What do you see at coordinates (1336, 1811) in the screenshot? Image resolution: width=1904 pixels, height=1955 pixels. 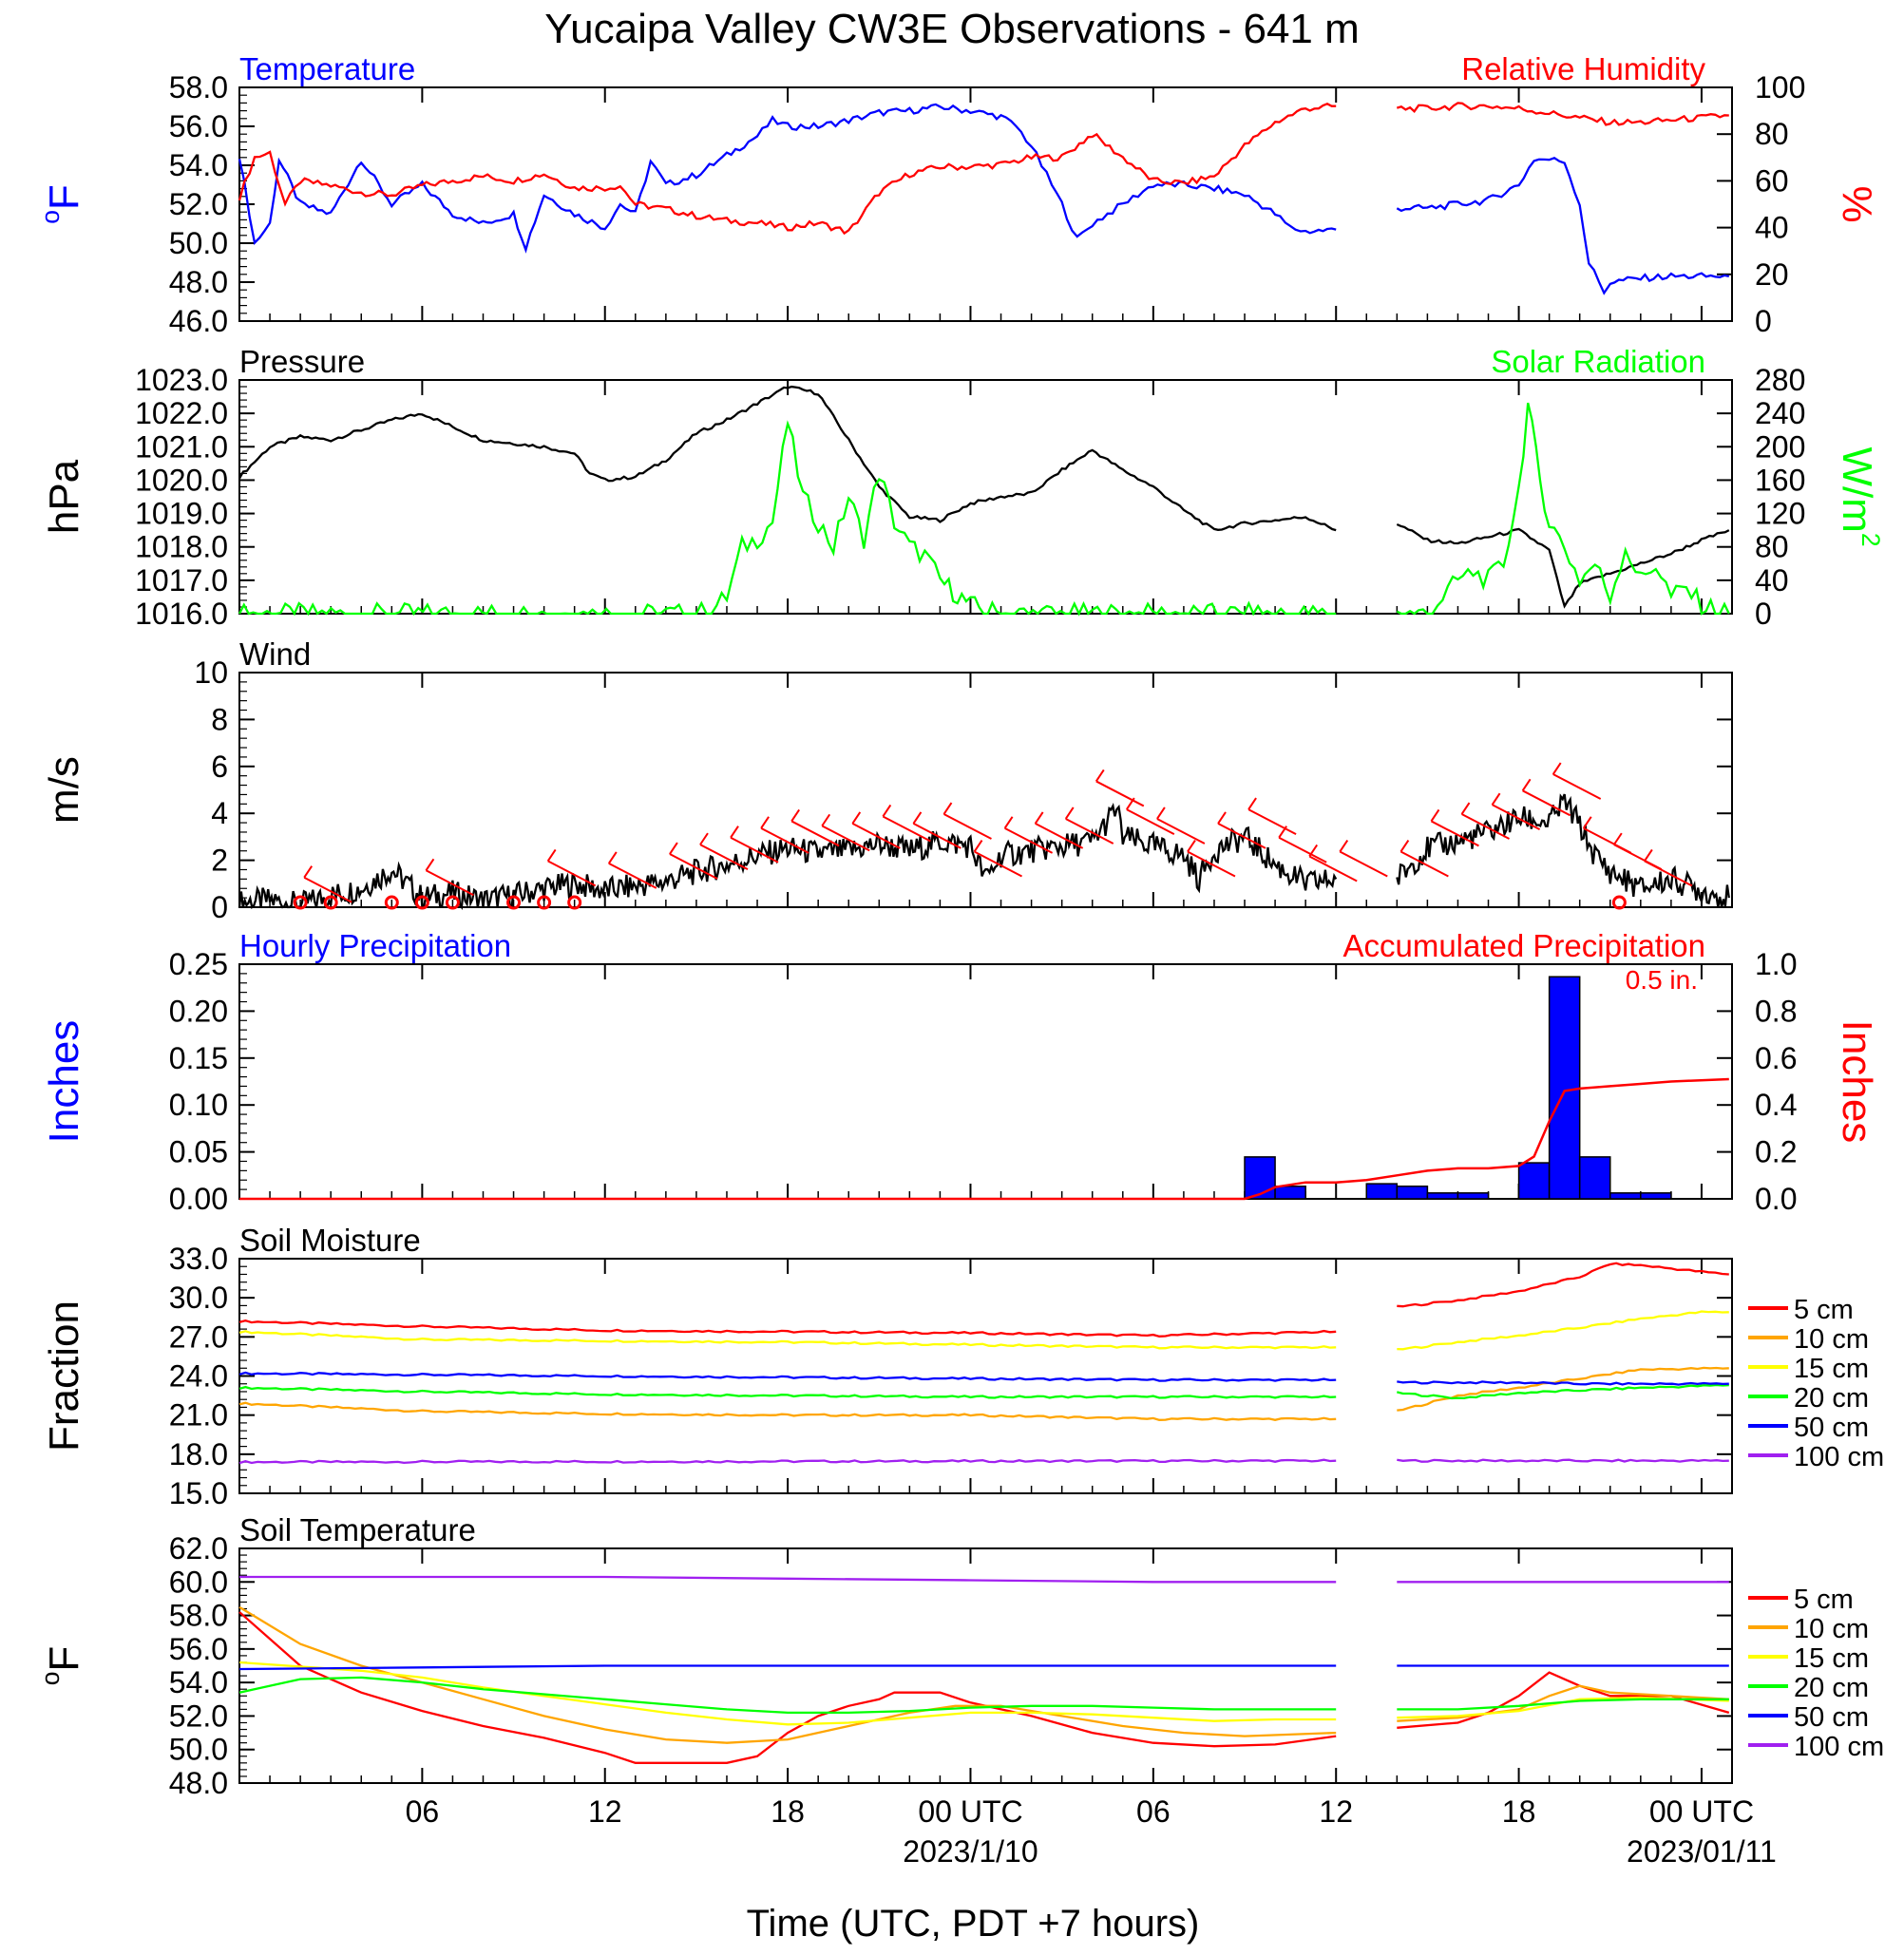 I see `x-tick-label: 12` at bounding box center [1336, 1811].